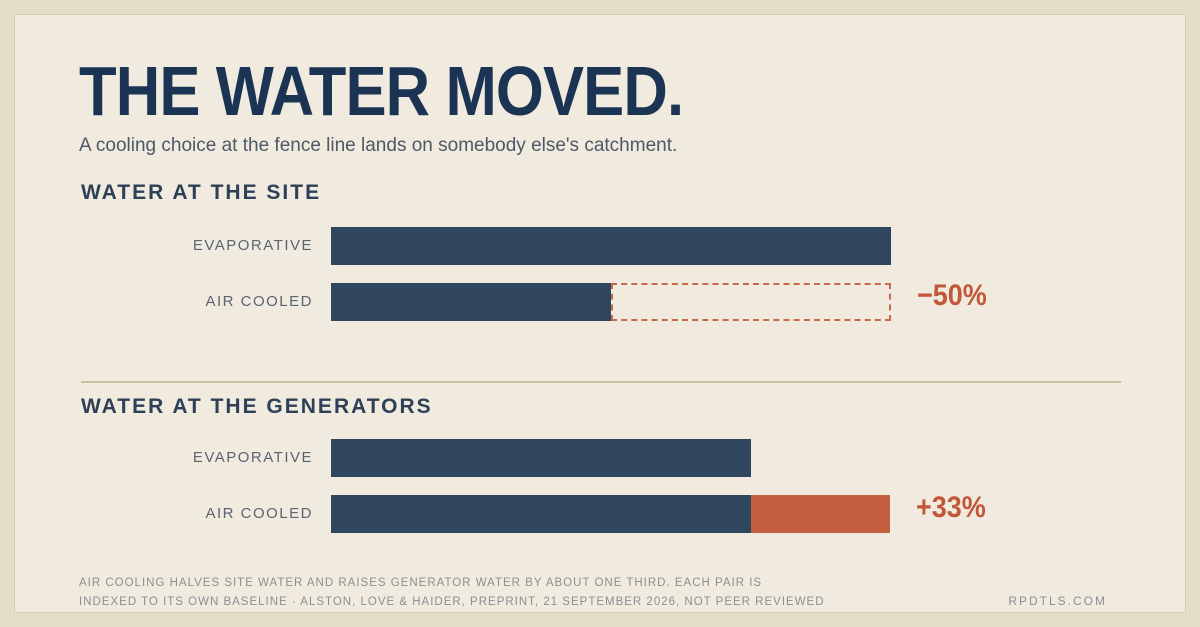 Image resolution: width=1200 pixels, height=627 pixels. I want to click on change-label-site: −50%, so click(952, 295).